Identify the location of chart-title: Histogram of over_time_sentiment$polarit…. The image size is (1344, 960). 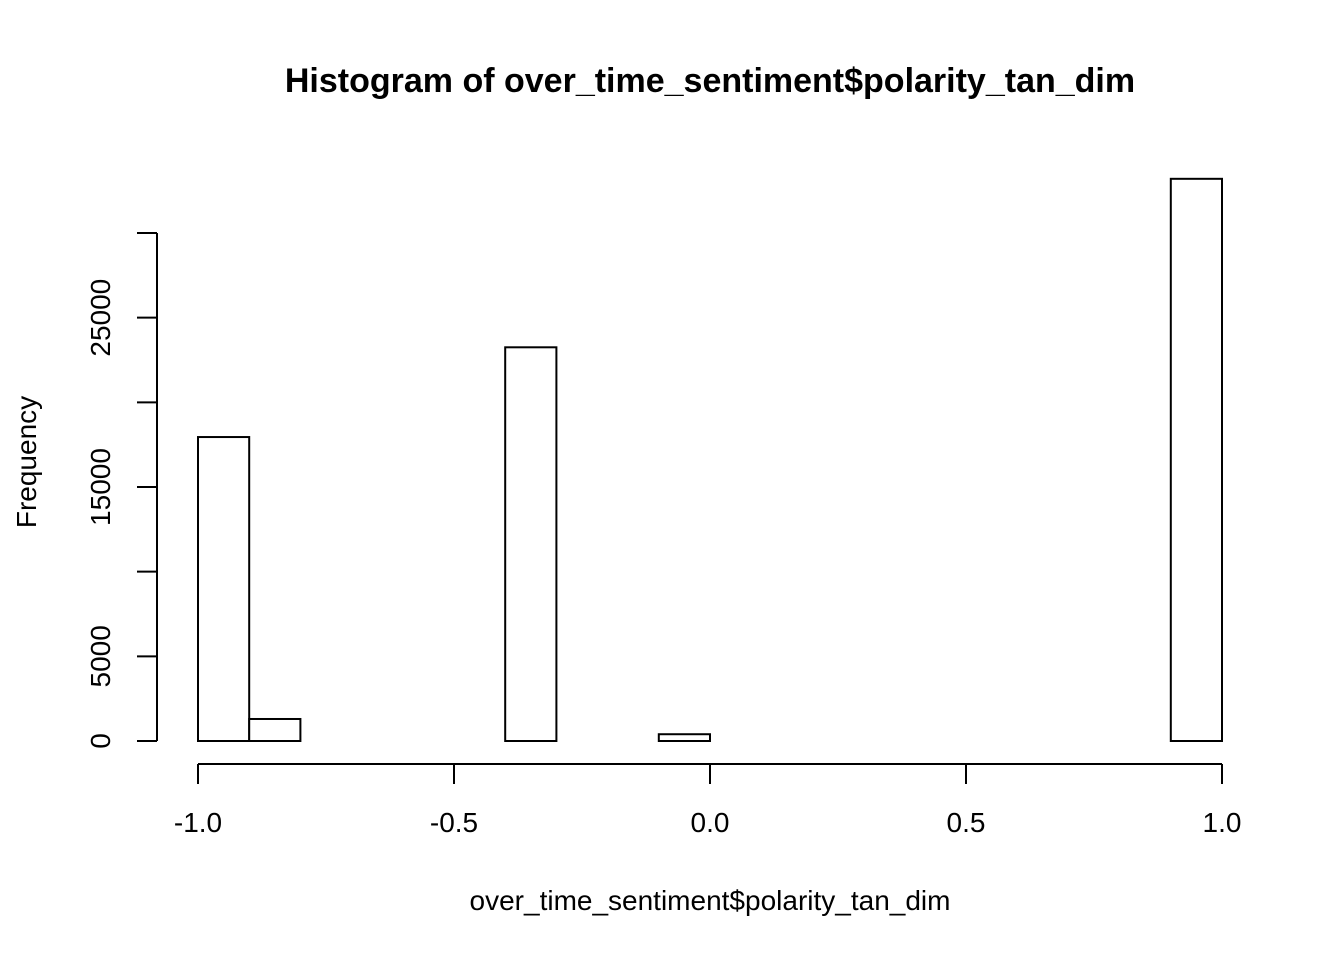
(710, 81).